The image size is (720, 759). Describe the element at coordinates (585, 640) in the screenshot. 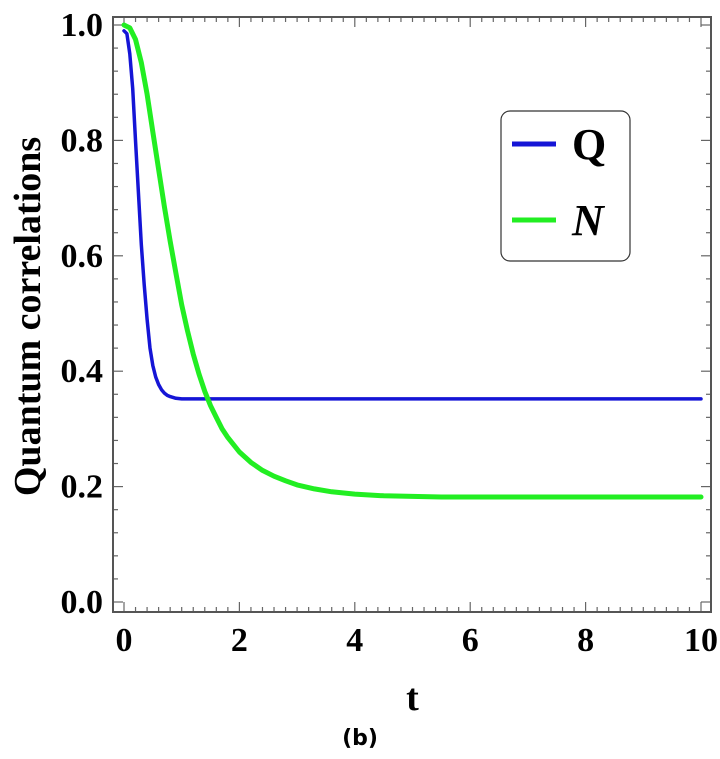

I see `x-tick-label: 8` at that location.